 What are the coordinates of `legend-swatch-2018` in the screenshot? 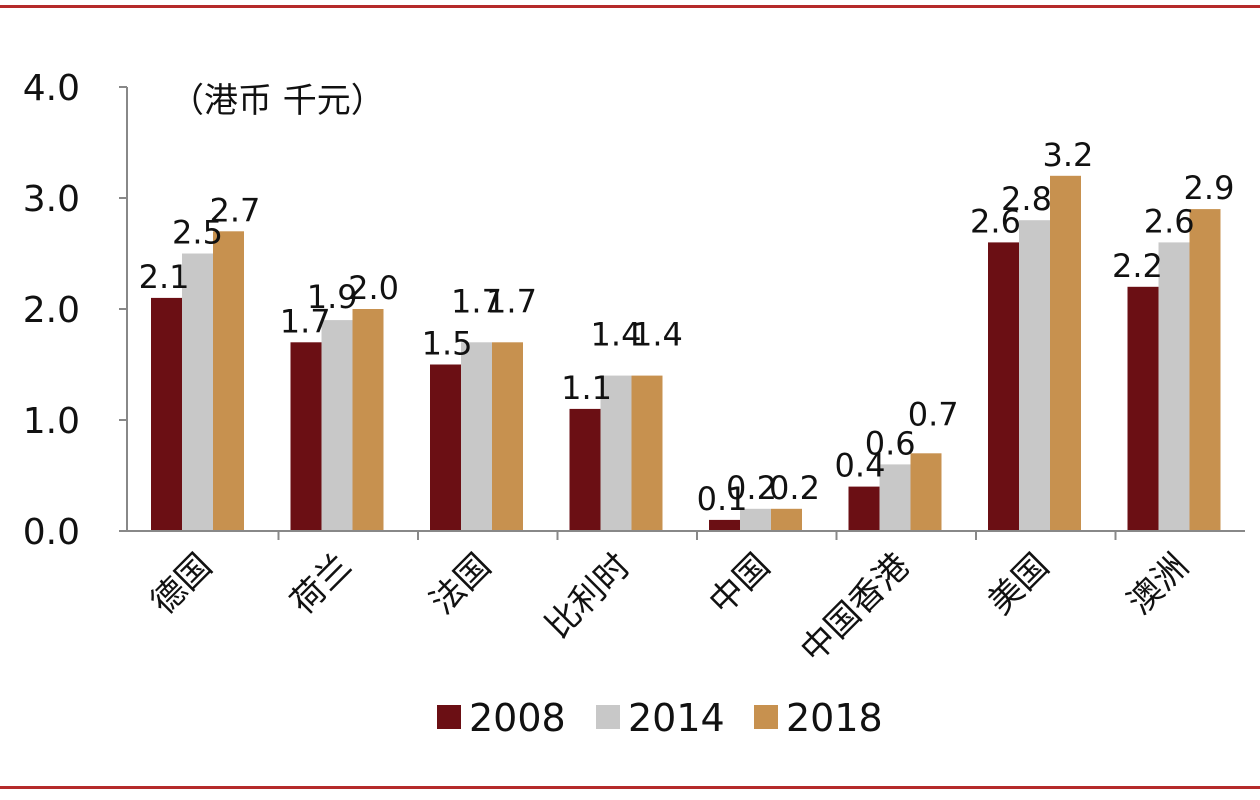 It's located at (766, 717).